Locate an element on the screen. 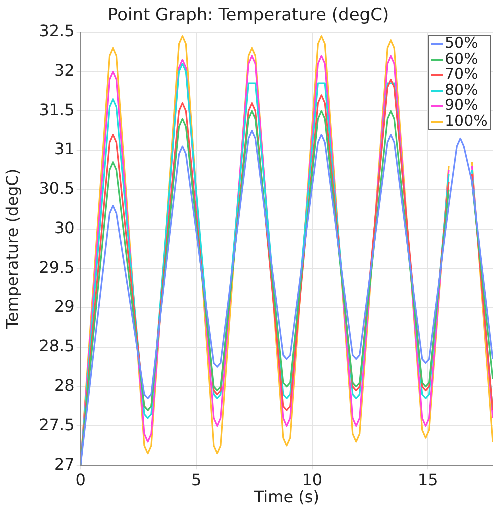 This screenshot has width=494, height=510. y-tick-label: 29 is located at coordinates (64, 306).